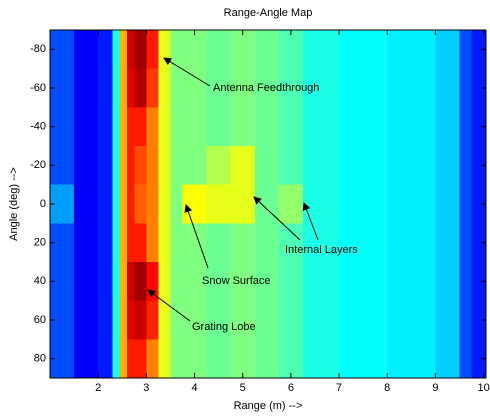 Image resolution: width=490 pixels, height=417 pixels. What do you see at coordinates (38, 88) in the screenshot?
I see `y-tick-label: -60` at bounding box center [38, 88].